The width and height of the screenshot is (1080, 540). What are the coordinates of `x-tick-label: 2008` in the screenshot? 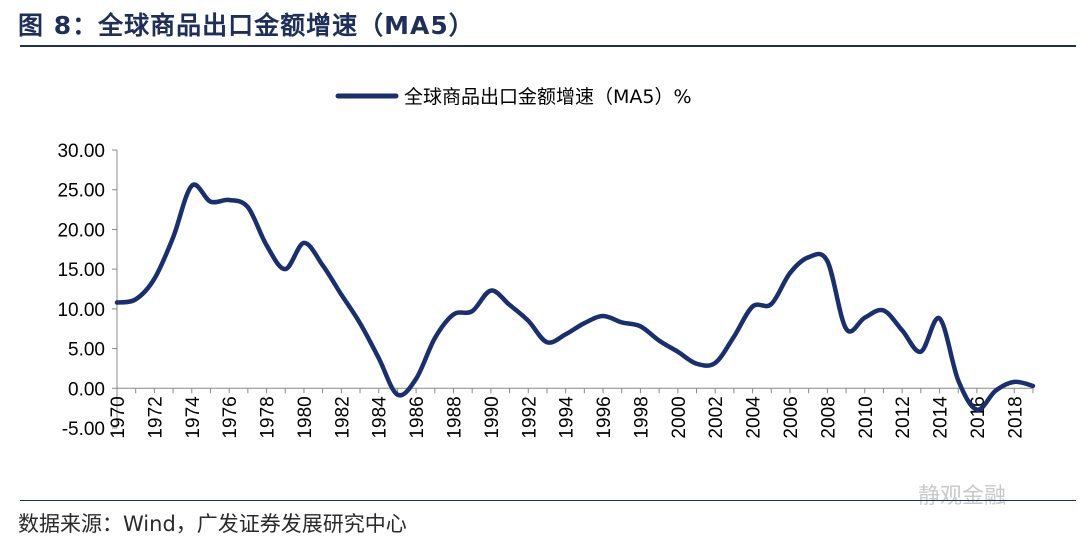 It's located at (828, 417).